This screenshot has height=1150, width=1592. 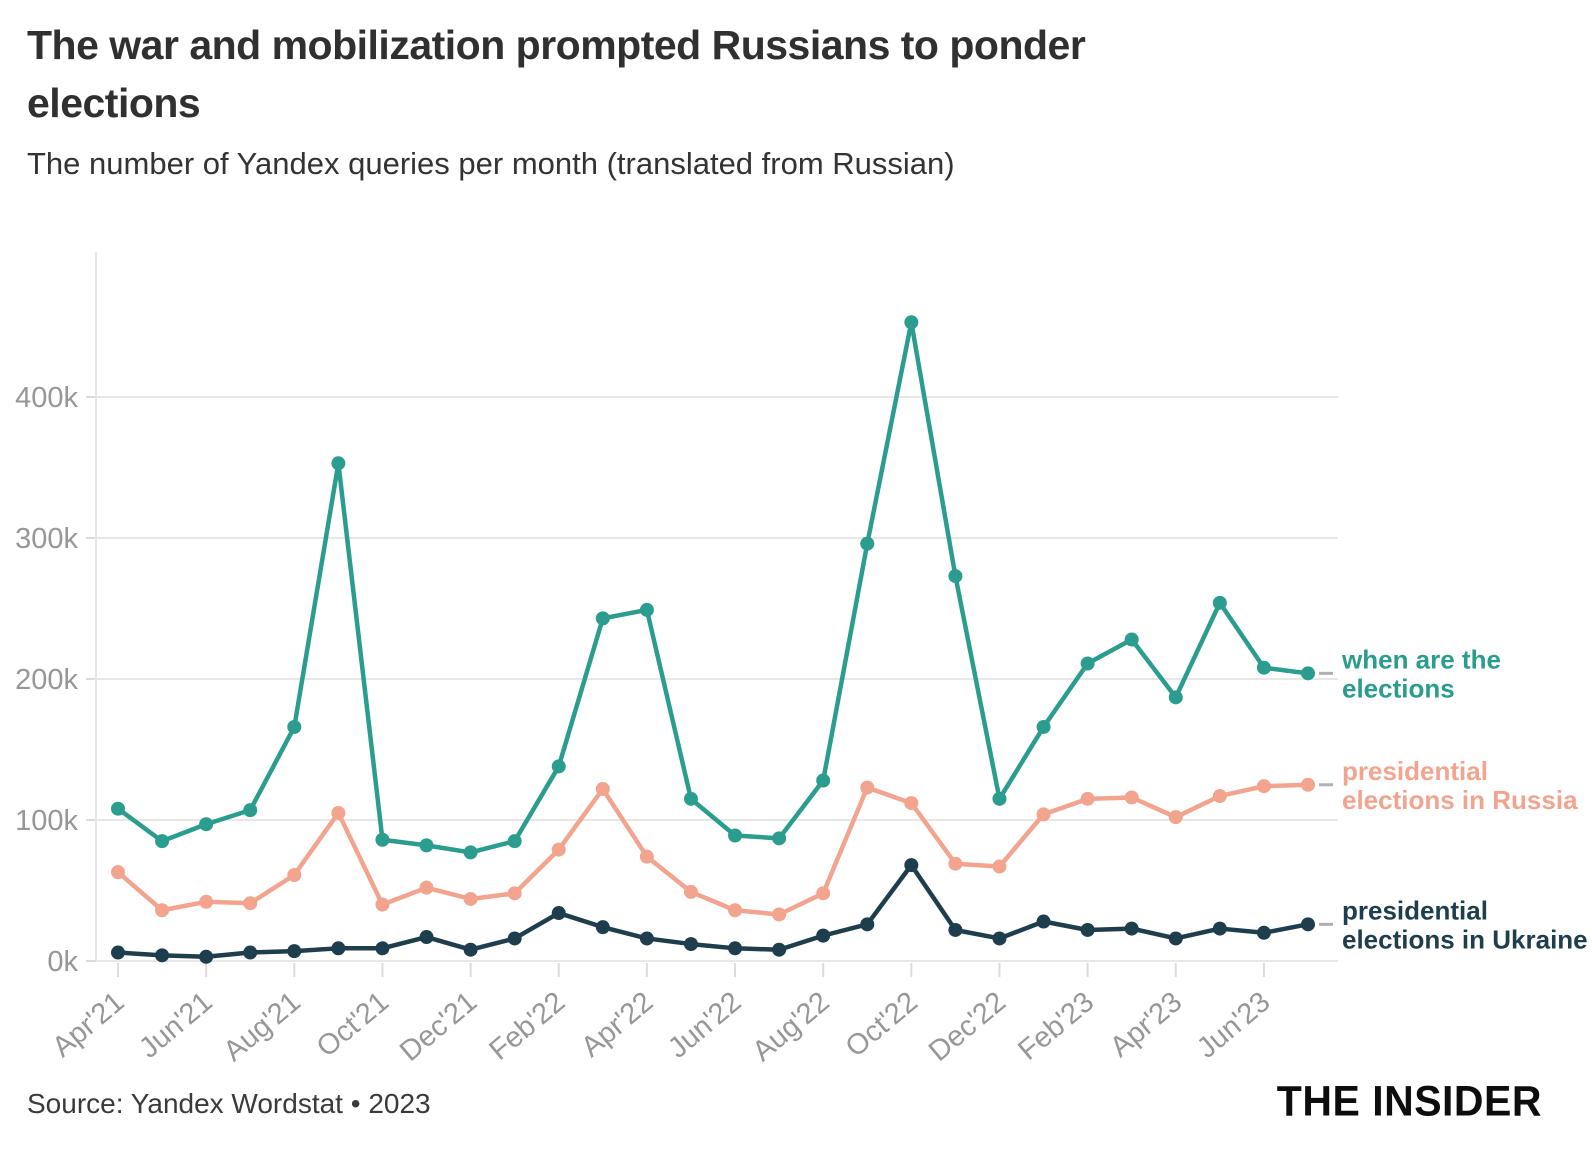 What do you see at coordinates (1056, 1026) in the screenshot?
I see `x-axis-label: Feb'23` at bounding box center [1056, 1026].